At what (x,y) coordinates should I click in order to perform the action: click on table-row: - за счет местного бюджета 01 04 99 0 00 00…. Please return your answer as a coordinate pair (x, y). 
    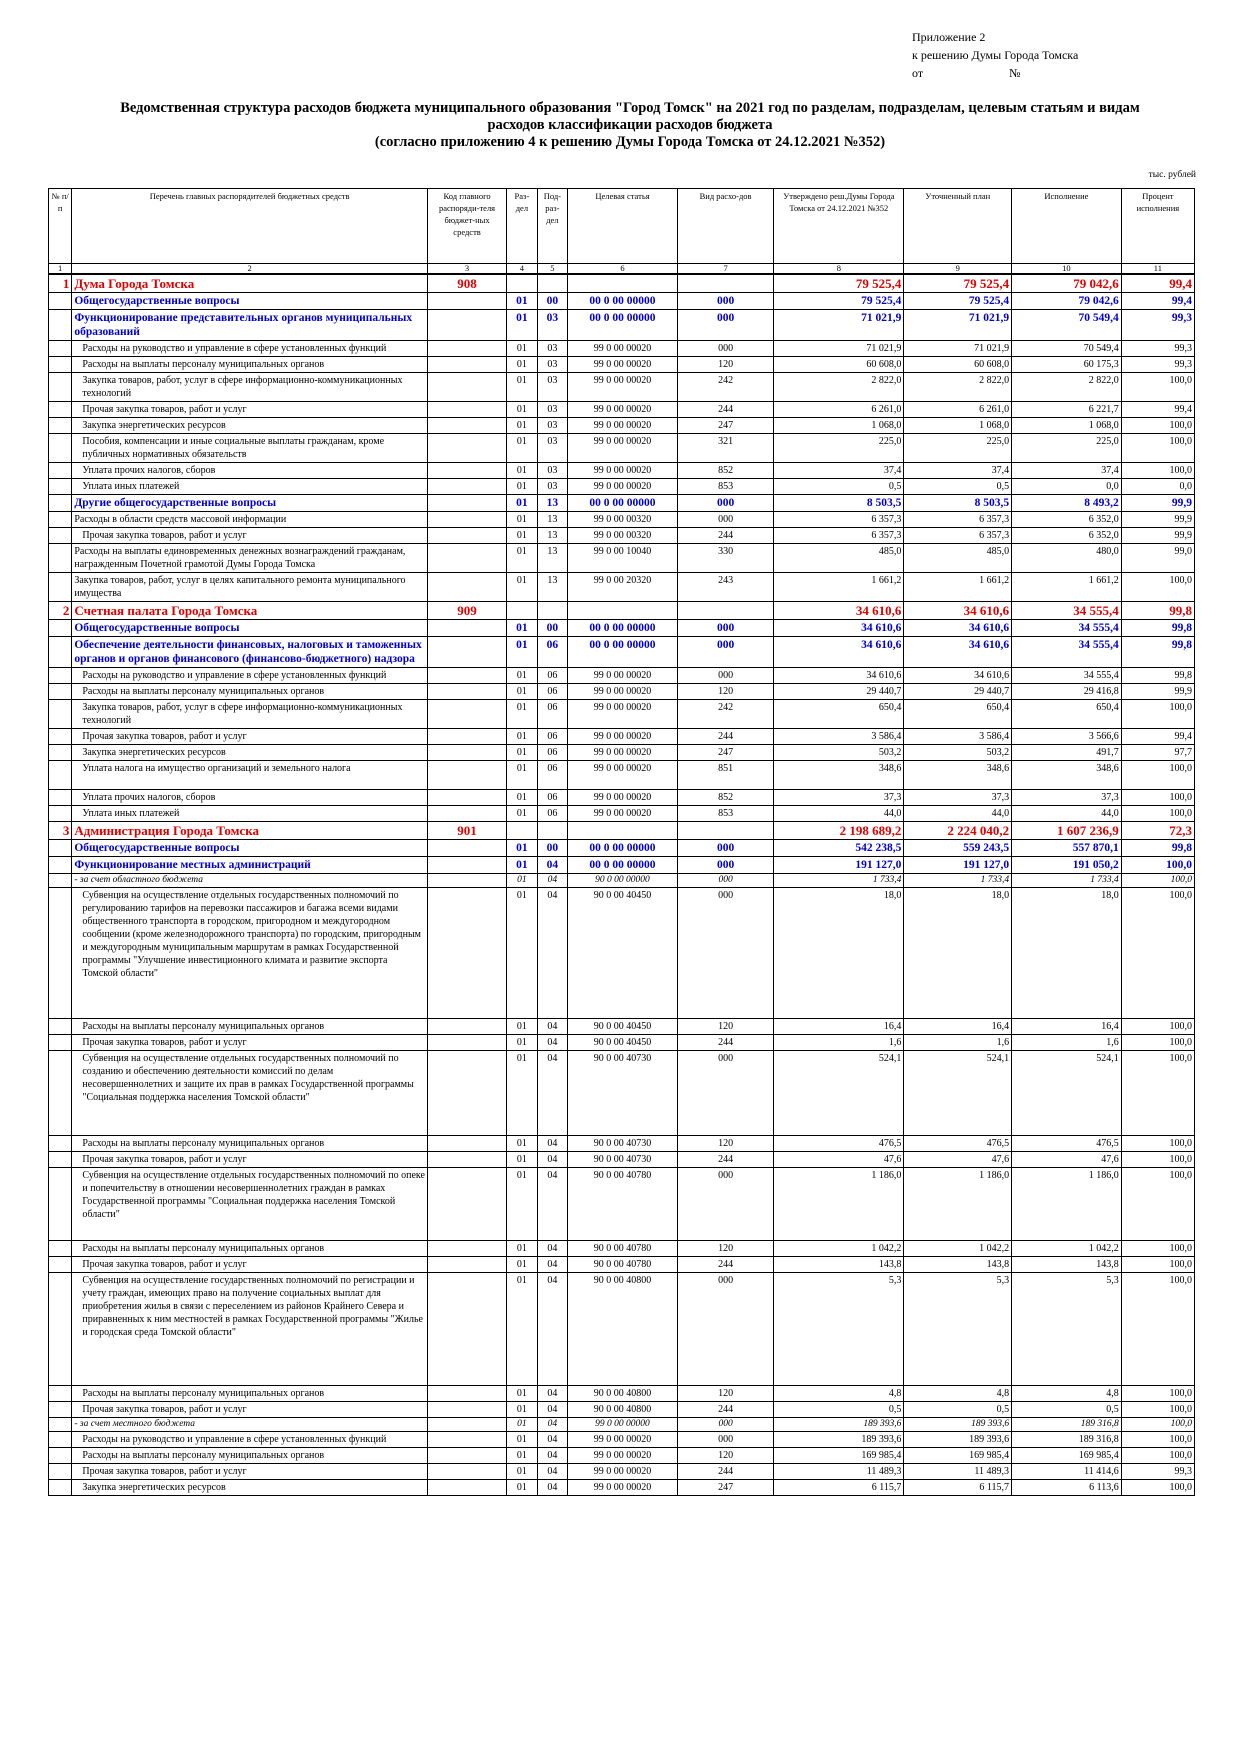
    Looking at the image, I should click on (621, 1424).